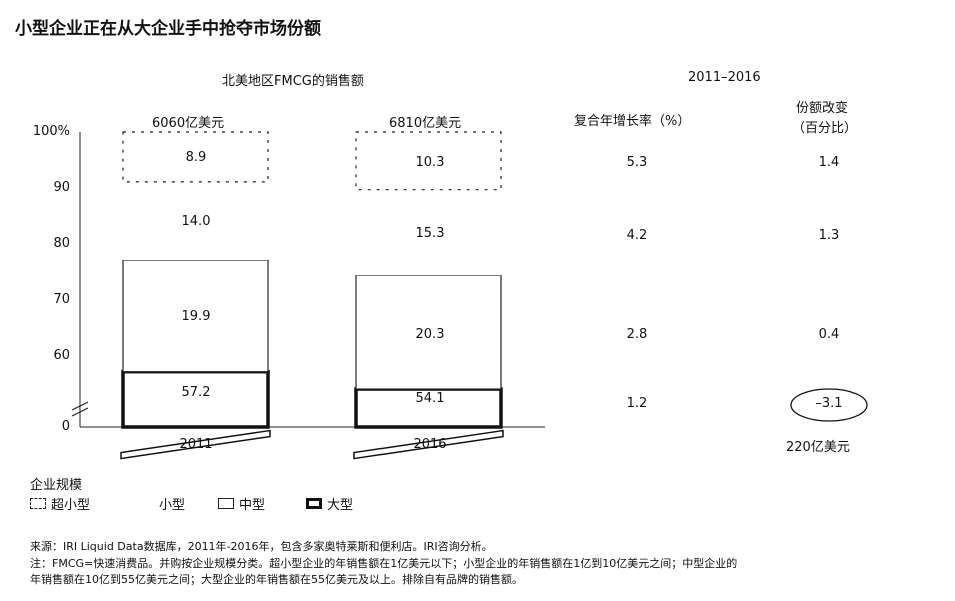 The image size is (955, 601). What do you see at coordinates (61, 243) in the screenshot?
I see `y-tick-label: 80` at bounding box center [61, 243].